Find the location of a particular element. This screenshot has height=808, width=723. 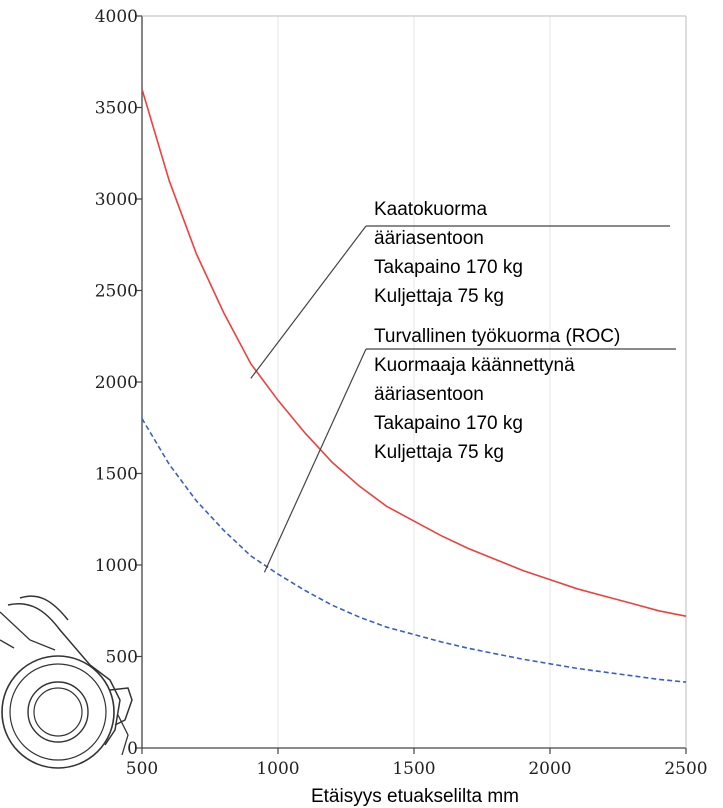

y-tick-label-3500: 3500 is located at coordinates (116, 109).